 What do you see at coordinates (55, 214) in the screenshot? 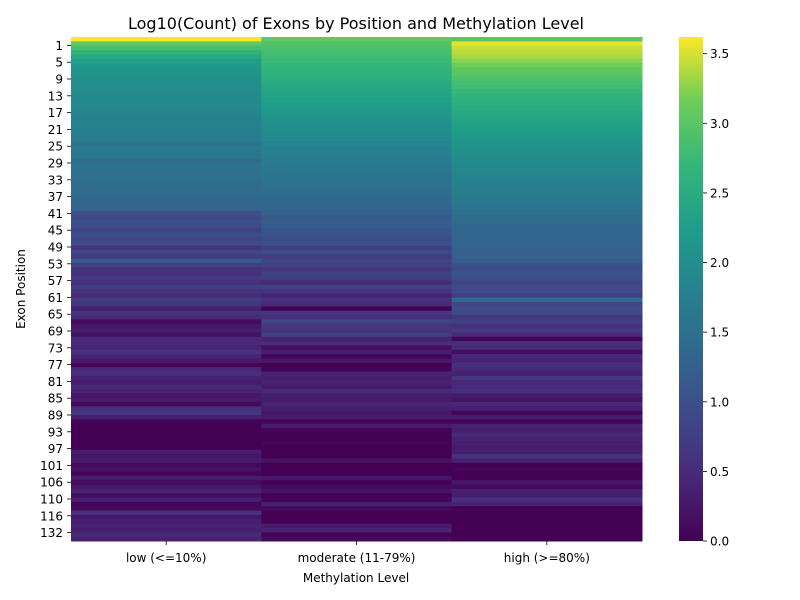
I see `y-tick-label: 41` at bounding box center [55, 214].